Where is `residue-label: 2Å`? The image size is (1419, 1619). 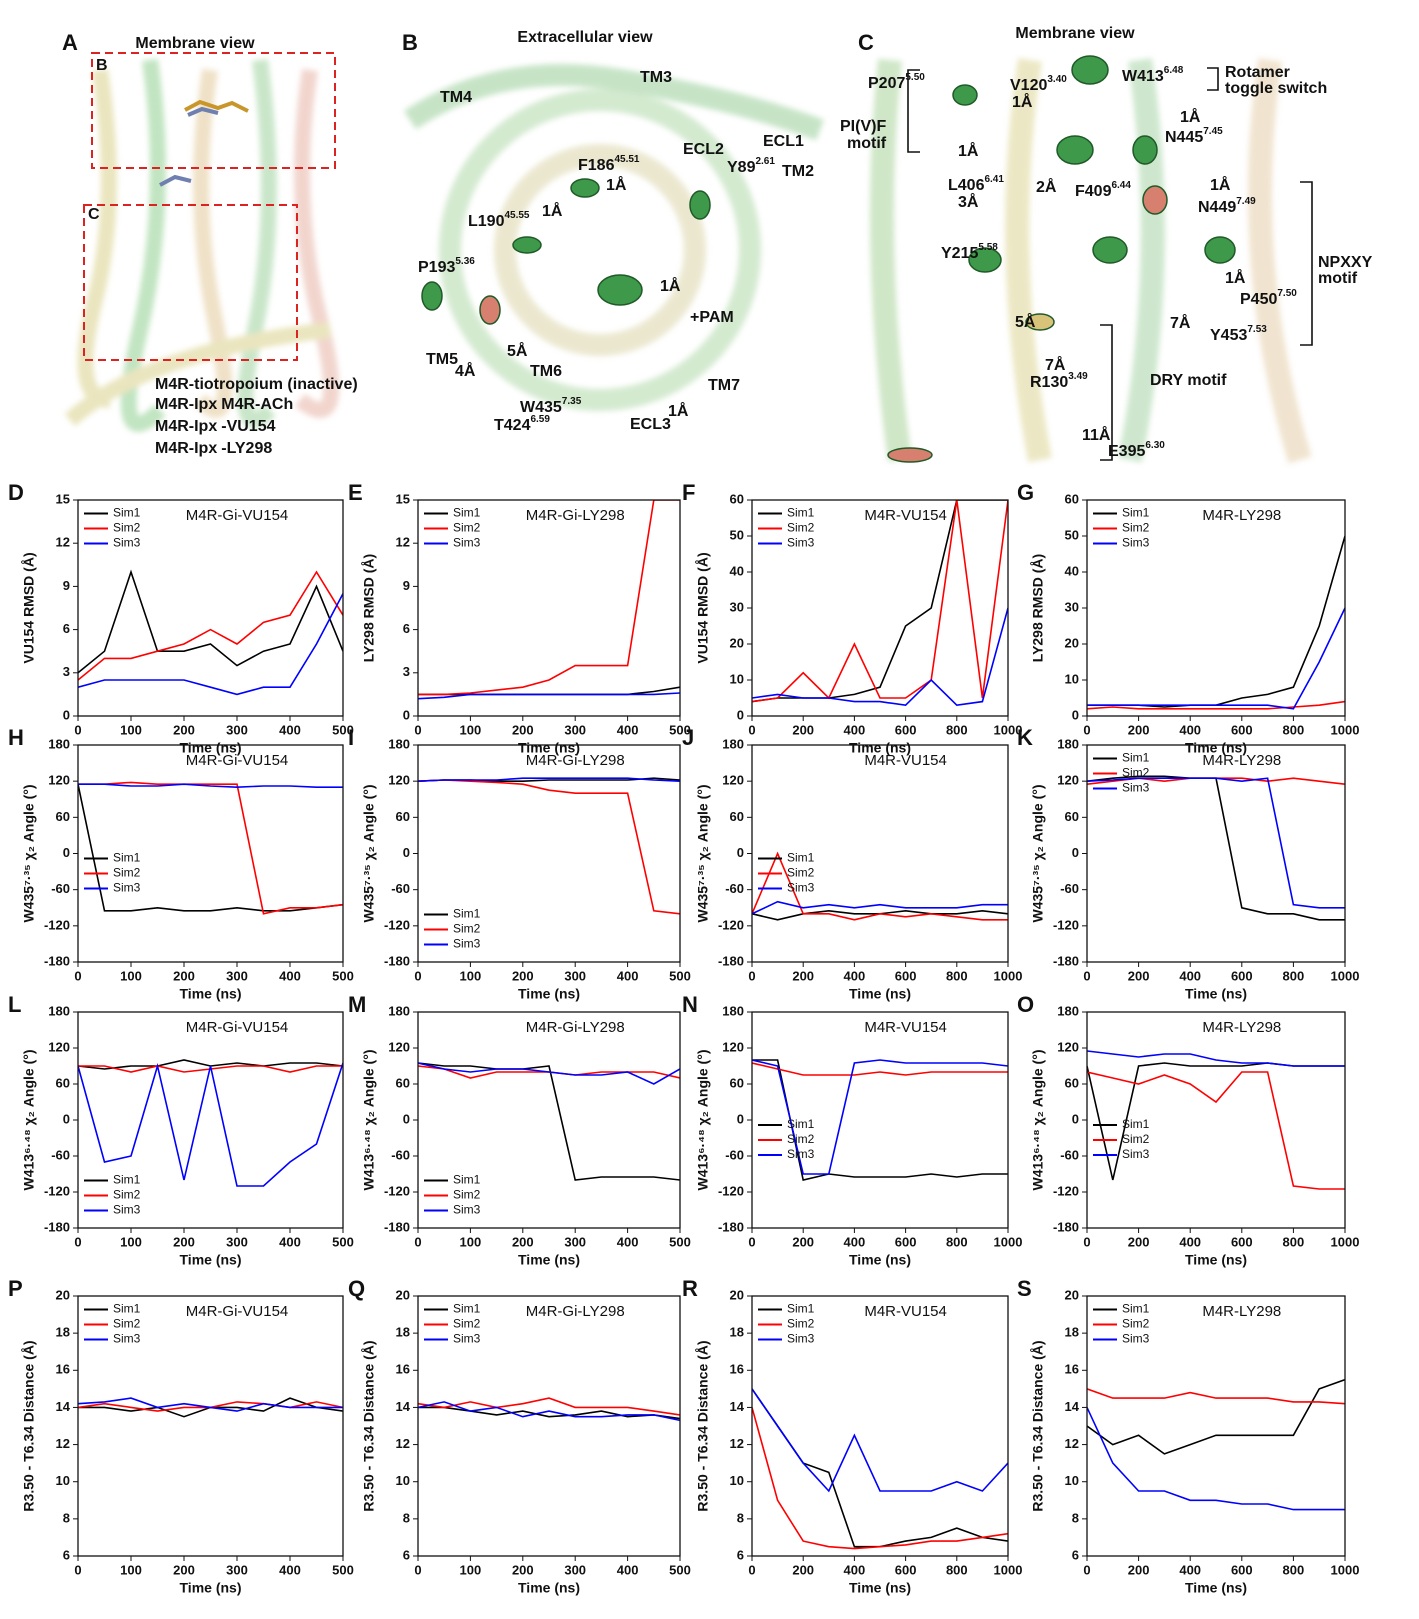 residue-label: 2Å is located at coordinates (1046, 186).